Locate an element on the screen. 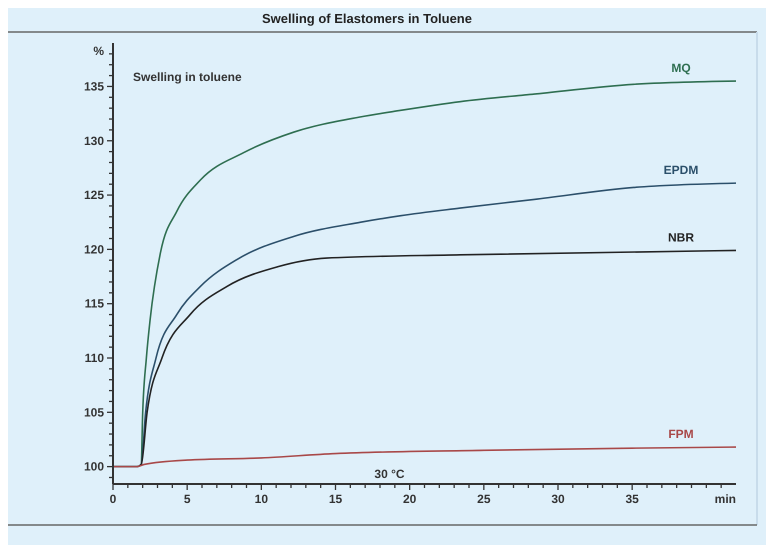  y-tick-label: 100 is located at coordinates (94, 467).